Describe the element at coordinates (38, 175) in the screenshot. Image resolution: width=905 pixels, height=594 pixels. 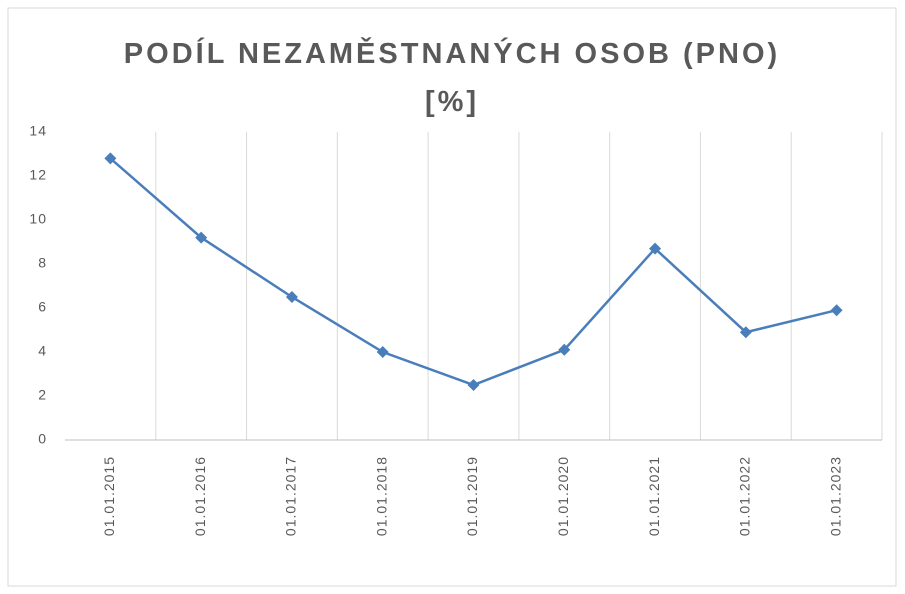
I see `y-tick-label: 12` at that location.